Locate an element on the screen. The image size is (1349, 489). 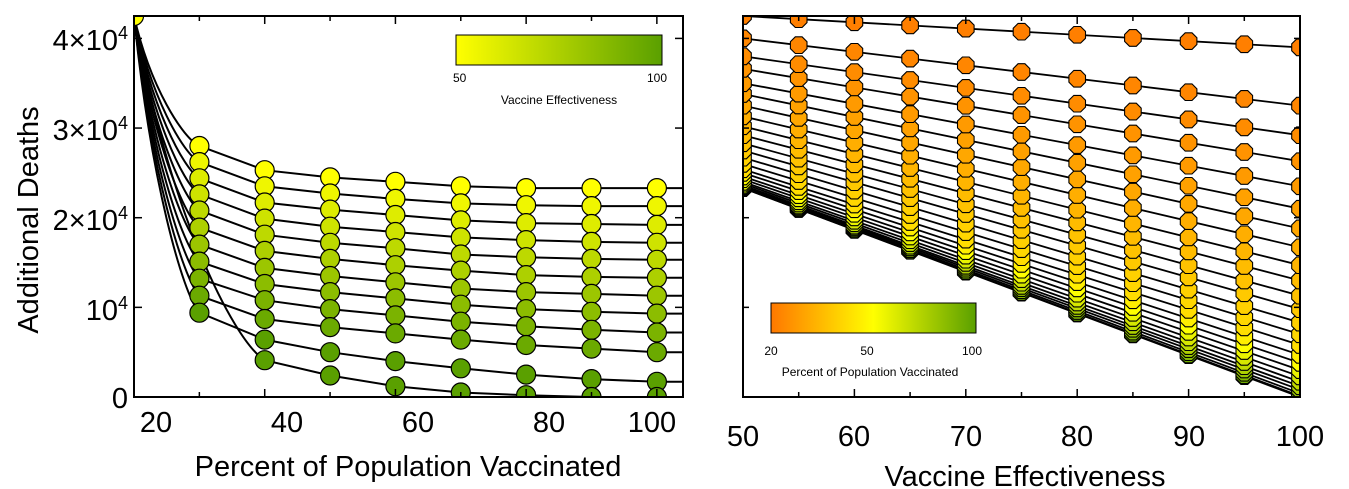
right-colorbar-tick-2: 100 is located at coordinates (972, 351).